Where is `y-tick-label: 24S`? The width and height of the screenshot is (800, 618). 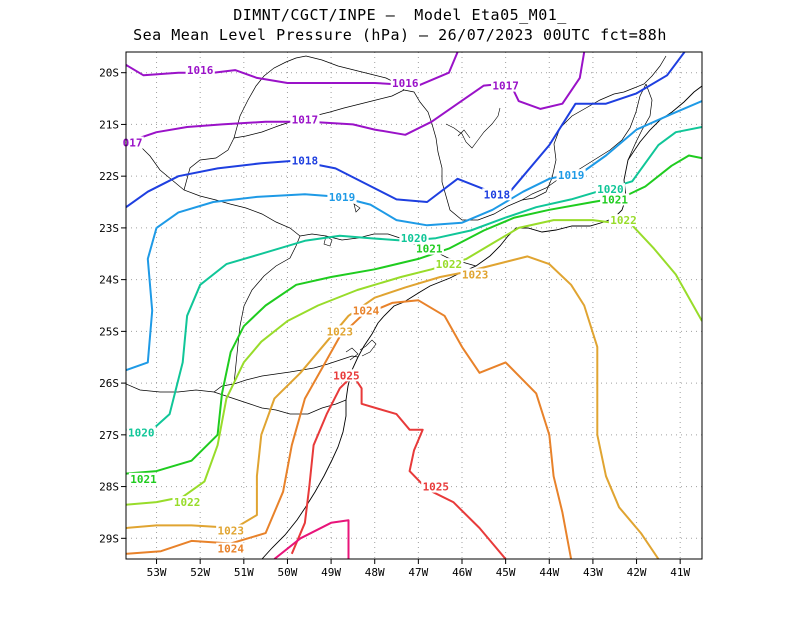 y-tick-label: 24S is located at coordinates (109, 280).